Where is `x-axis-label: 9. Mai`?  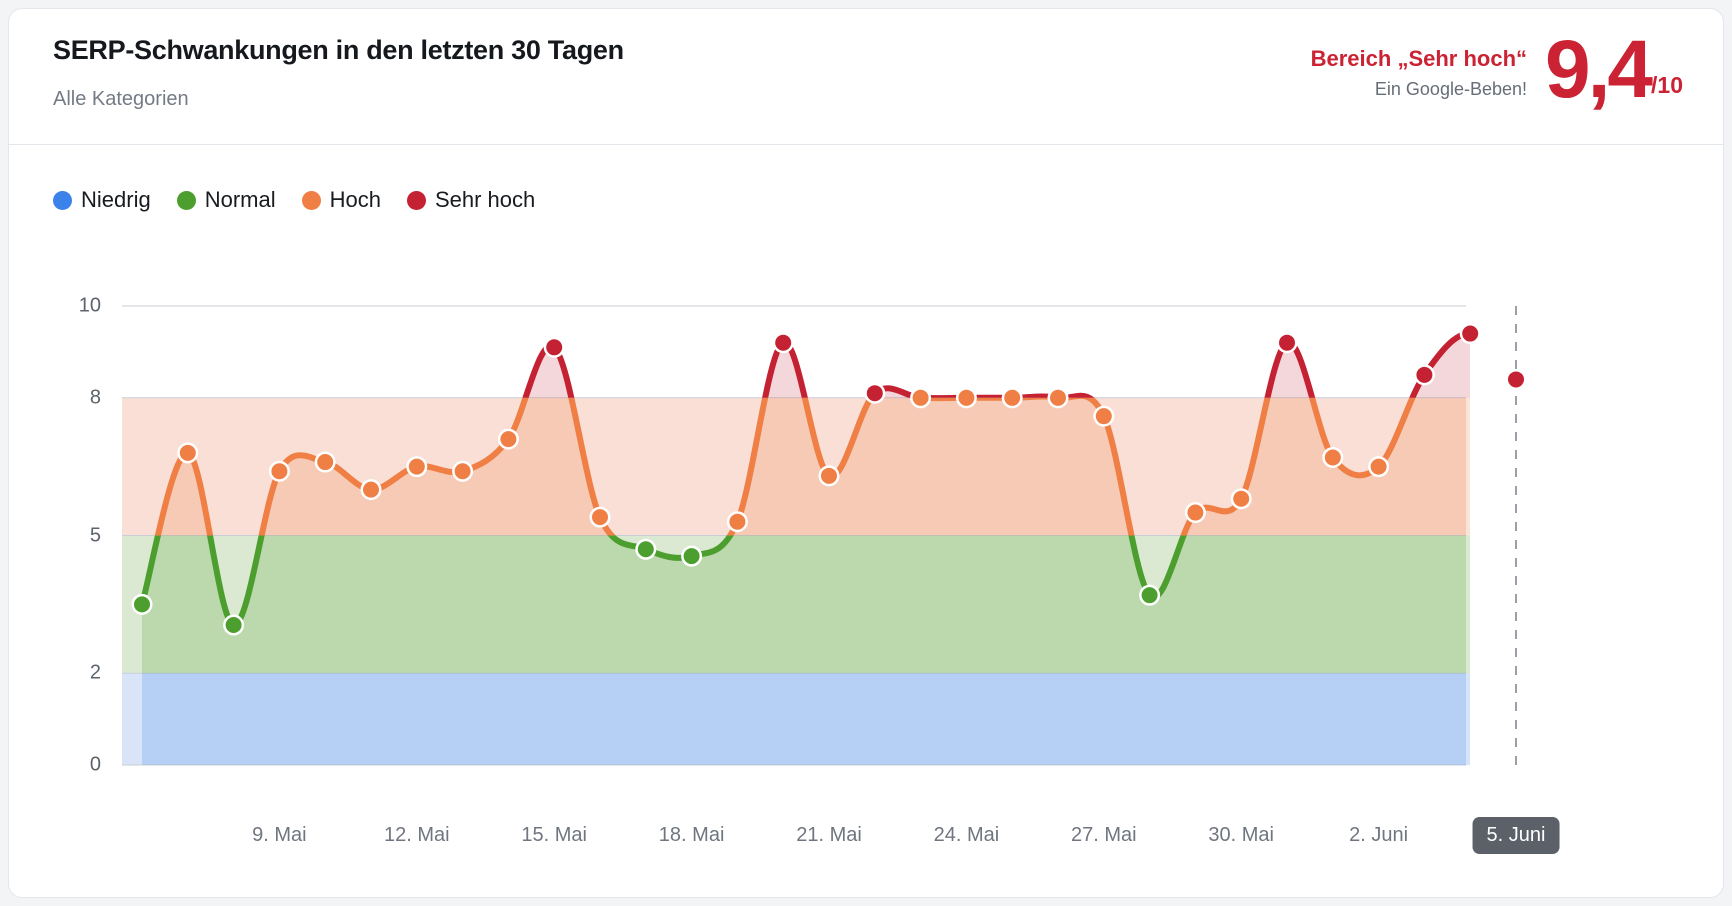
x-axis-label: 9. Mai is located at coordinates (279, 835).